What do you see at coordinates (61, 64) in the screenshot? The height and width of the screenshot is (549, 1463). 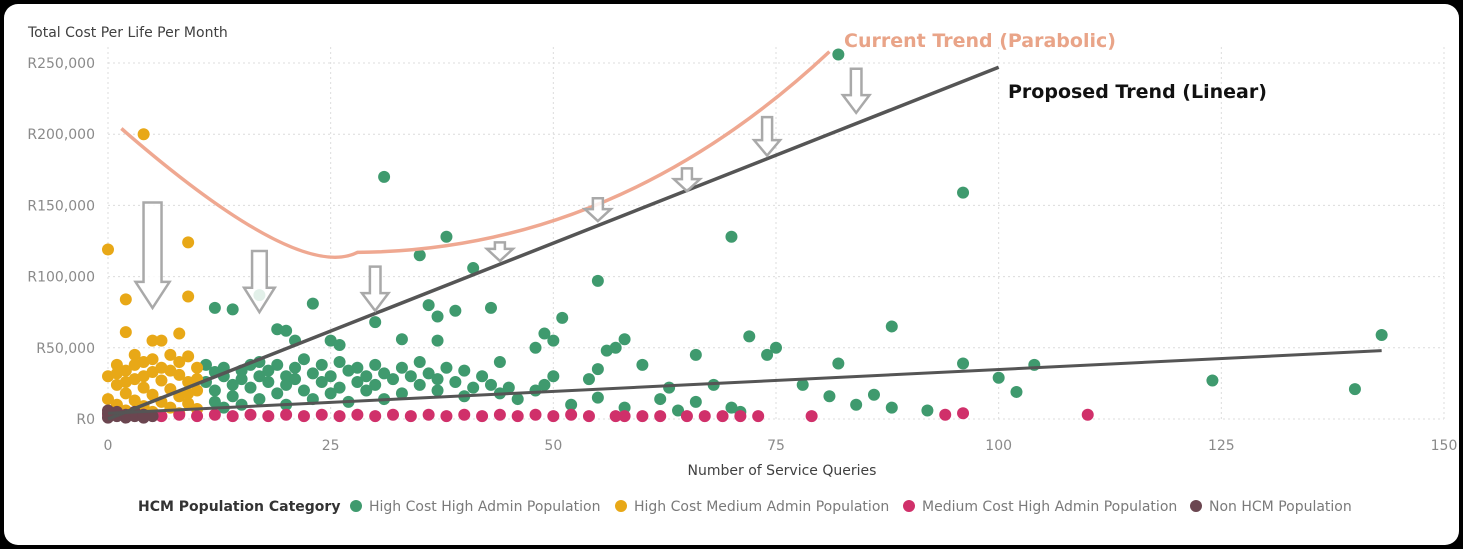 I see `y-tick-label: R250,000` at bounding box center [61, 64].